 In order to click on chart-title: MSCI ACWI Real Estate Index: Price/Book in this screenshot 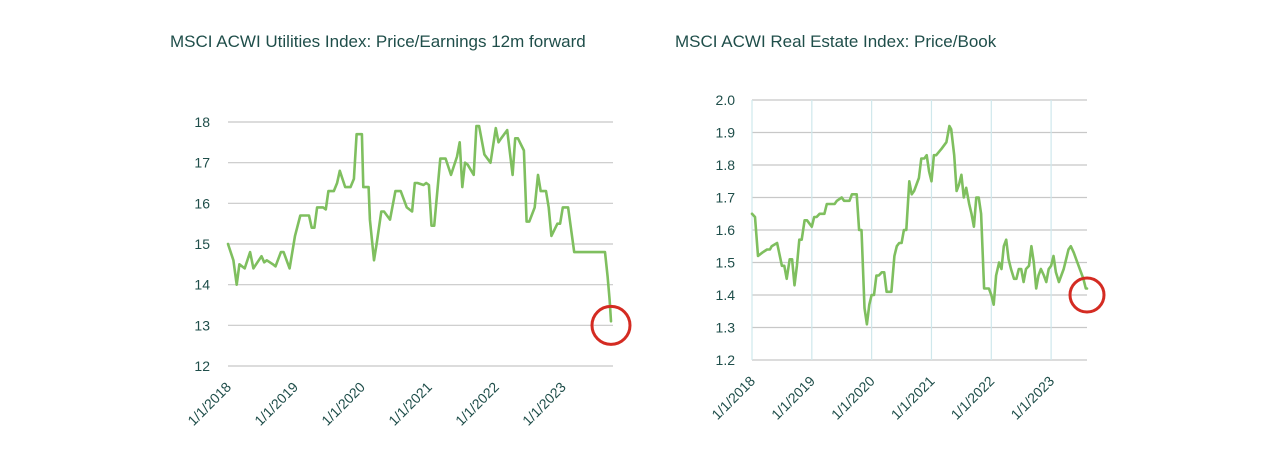, I will do `click(836, 41)`.